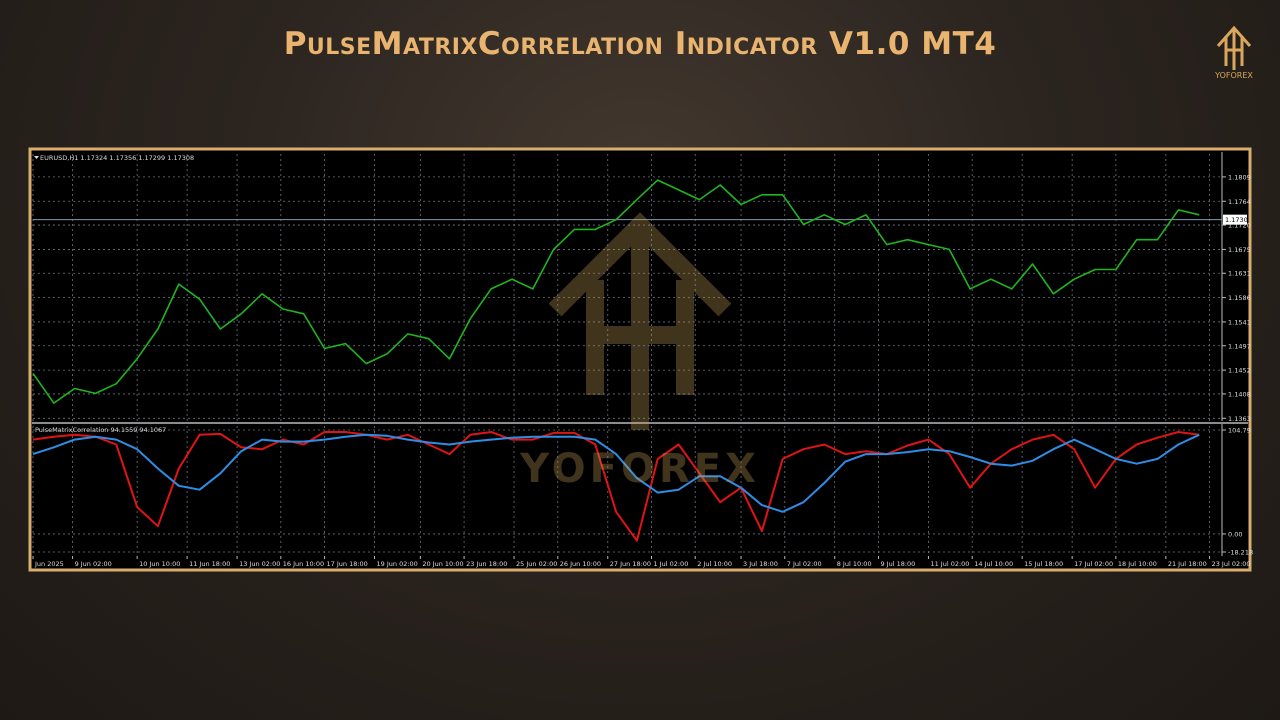 This screenshot has width=1280, height=720. Describe the element at coordinates (259, 564) in the screenshot. I see `x-tick-label: 13 Jun 02:00` at that location.